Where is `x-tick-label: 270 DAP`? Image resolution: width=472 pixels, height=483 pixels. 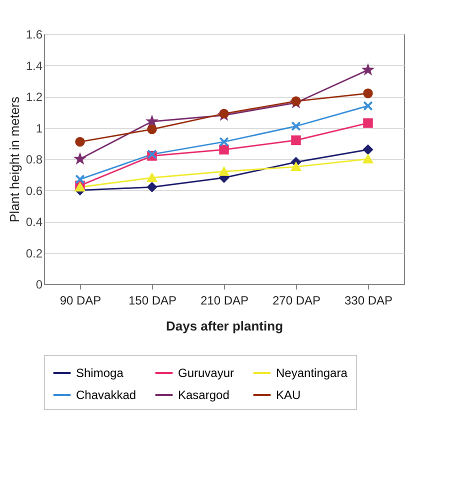 x-tick-label: 270 DAP is located at coordinates (296, 301).